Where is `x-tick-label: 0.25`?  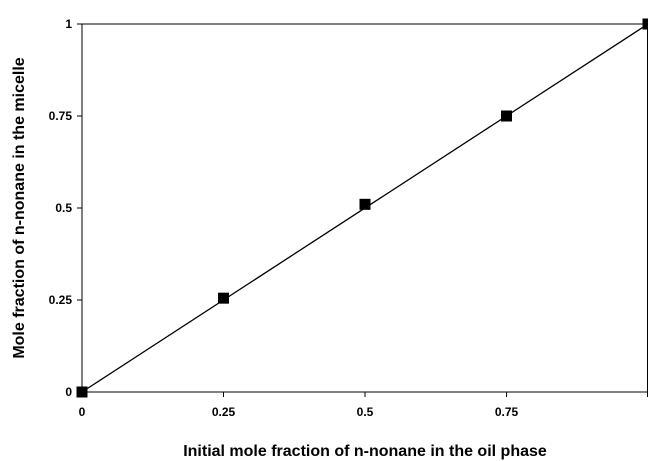 x-tick-label: 0.25 is located at coordinates (224, 412).